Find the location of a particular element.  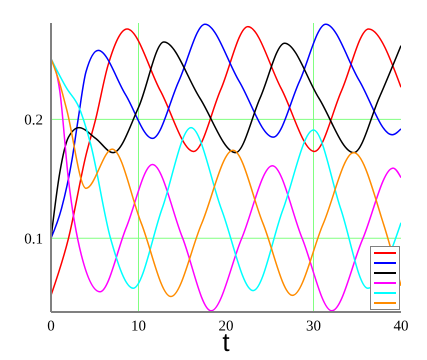

x-tick-label: 0 is located at coordinates (51, 326).